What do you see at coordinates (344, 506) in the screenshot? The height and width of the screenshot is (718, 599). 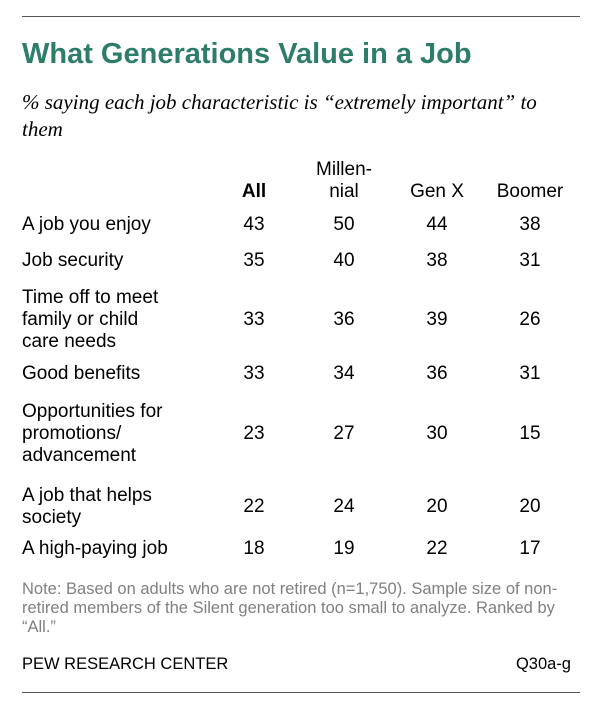 I see `value-cell: 24` at bounding box center [344, 506].